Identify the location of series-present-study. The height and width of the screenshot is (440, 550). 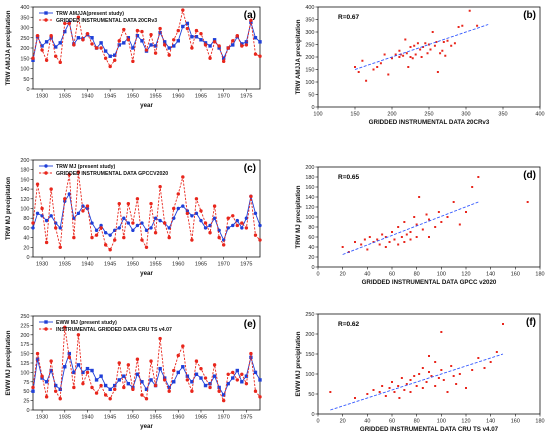
(146, 217).